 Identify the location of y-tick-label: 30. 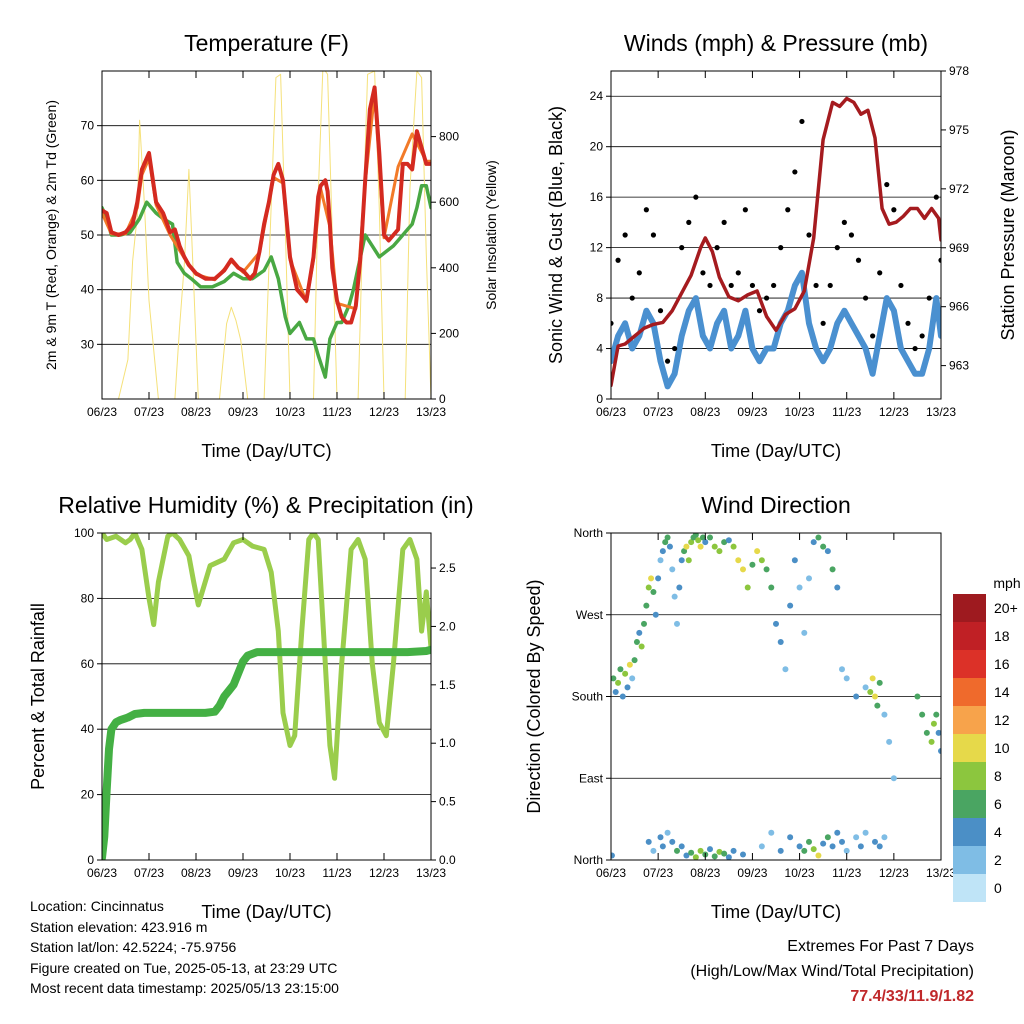
(88, 344).